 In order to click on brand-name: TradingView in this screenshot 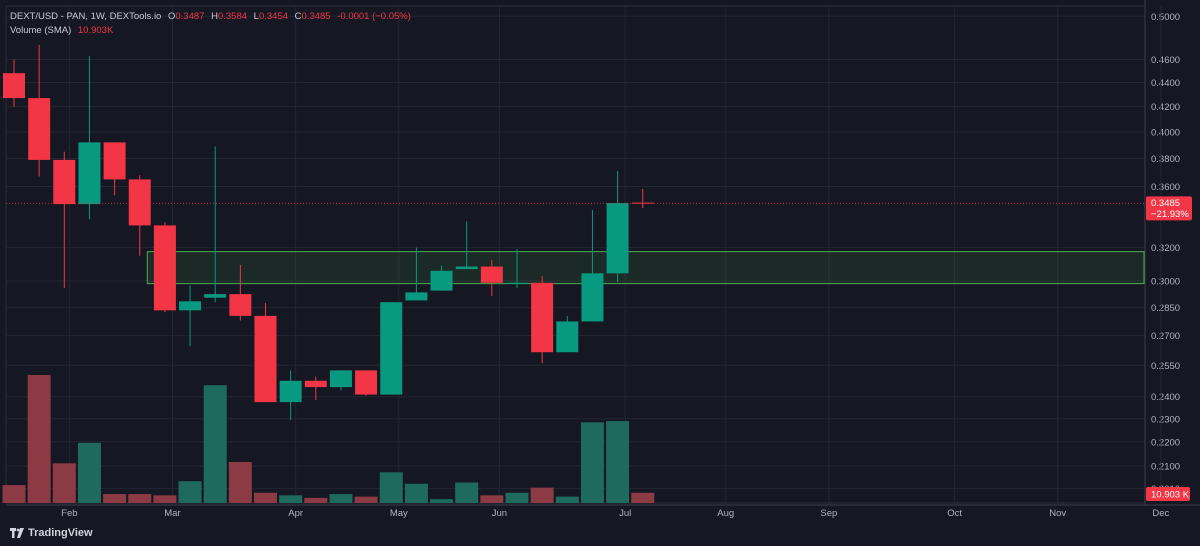, I will do `click(60, 533)`.